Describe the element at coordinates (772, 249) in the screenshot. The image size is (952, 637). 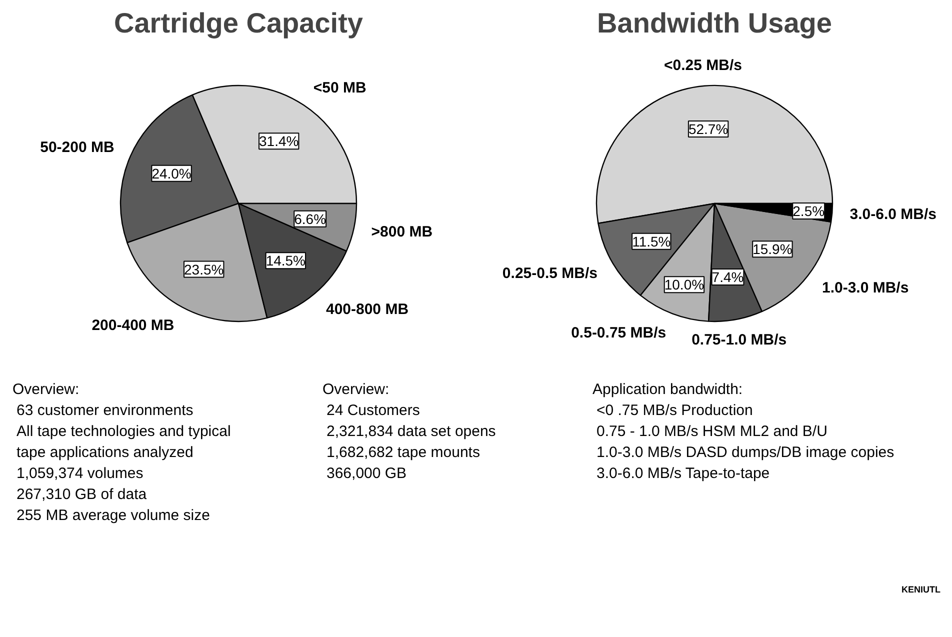
I see `data-label: 15.9%` at that location.